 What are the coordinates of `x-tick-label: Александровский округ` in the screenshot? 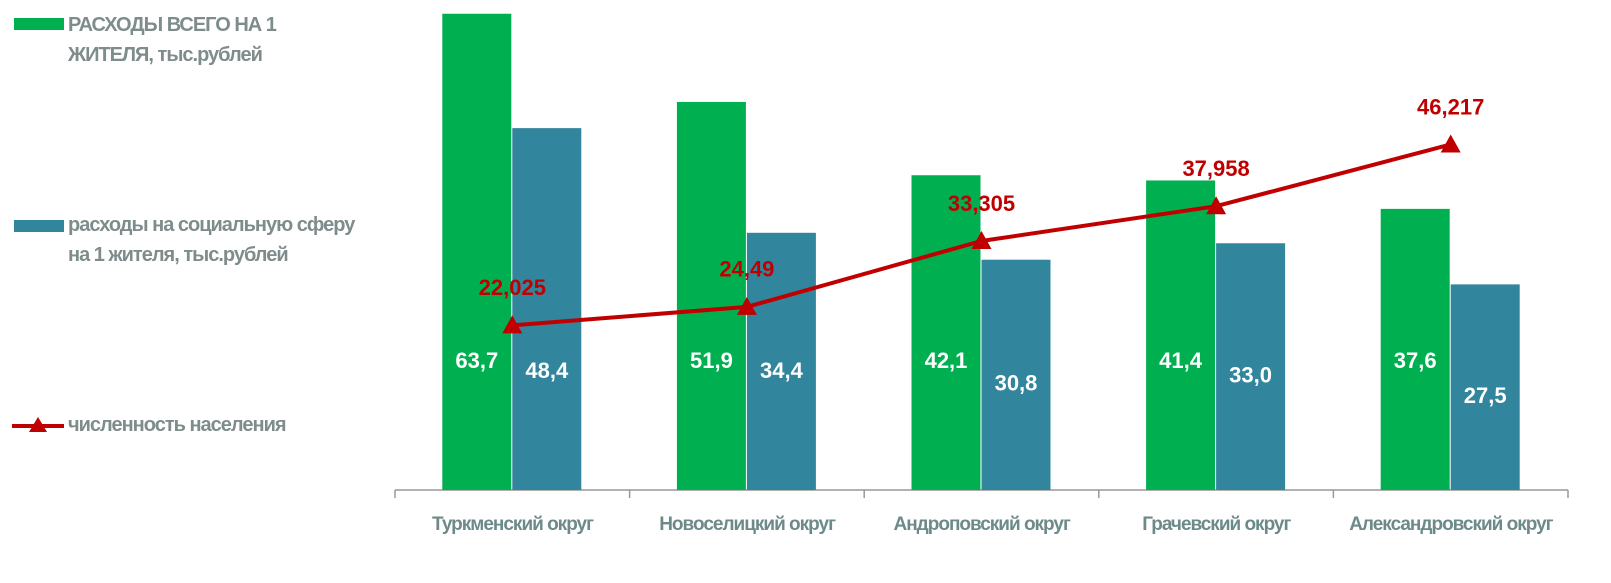 It's located at (1451, 524).